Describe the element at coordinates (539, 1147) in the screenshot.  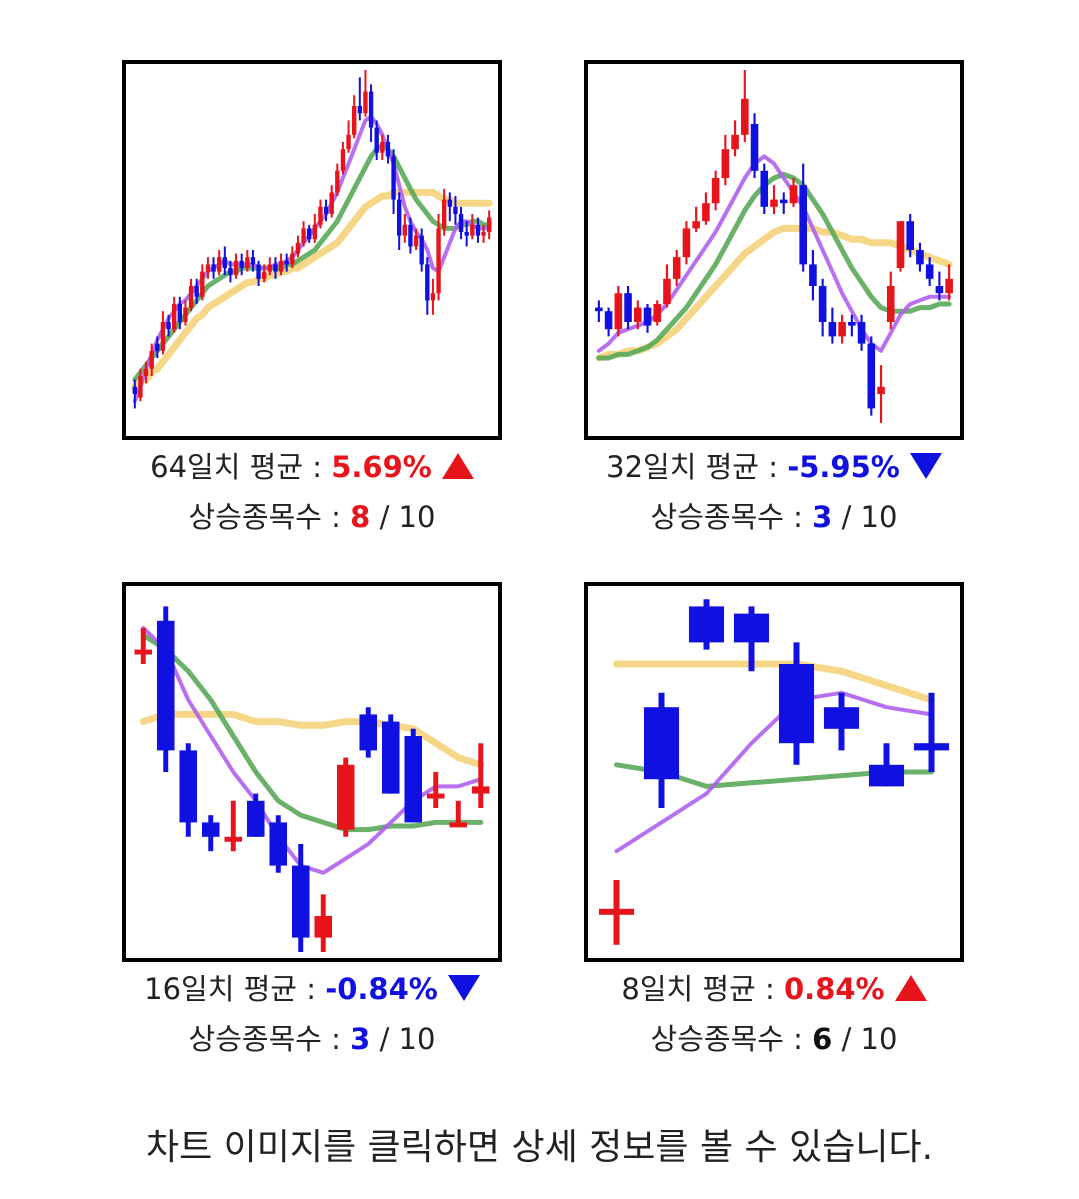
I see `footer-hint: 차트 이미지를 클릭하면 상세 정보를 볼 수 있습니다.` at that location.